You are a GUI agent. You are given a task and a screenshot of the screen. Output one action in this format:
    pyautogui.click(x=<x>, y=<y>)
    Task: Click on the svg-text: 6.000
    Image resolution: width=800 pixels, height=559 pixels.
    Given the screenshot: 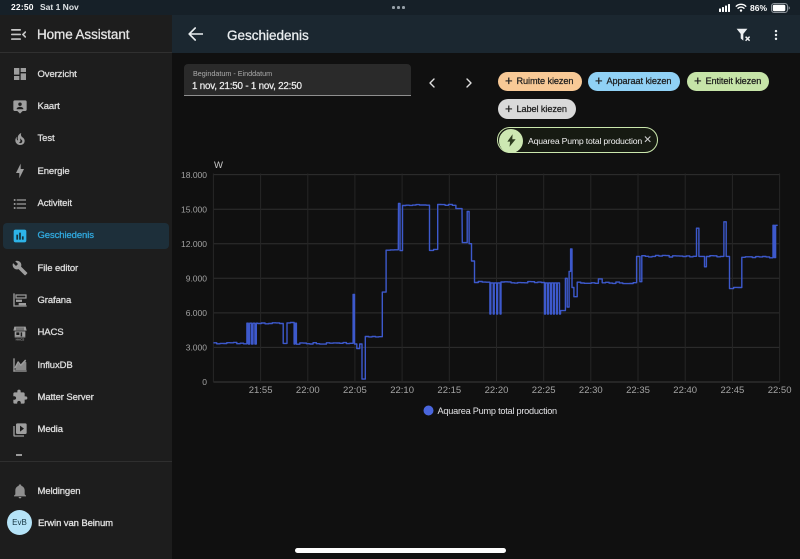 What is the action you would take?
    pyautogui.click(x=197, y=313)
    